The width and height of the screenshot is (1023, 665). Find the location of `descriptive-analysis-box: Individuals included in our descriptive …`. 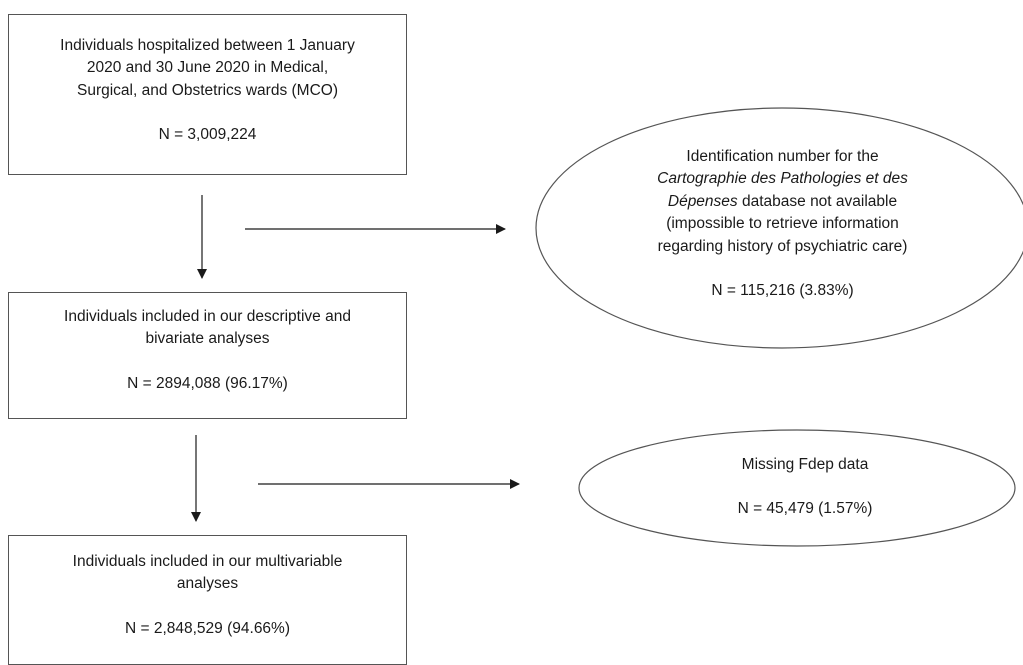

descriptive-analysis-box: Individuals included in our descriptive … is located at coordinates (207, 355).